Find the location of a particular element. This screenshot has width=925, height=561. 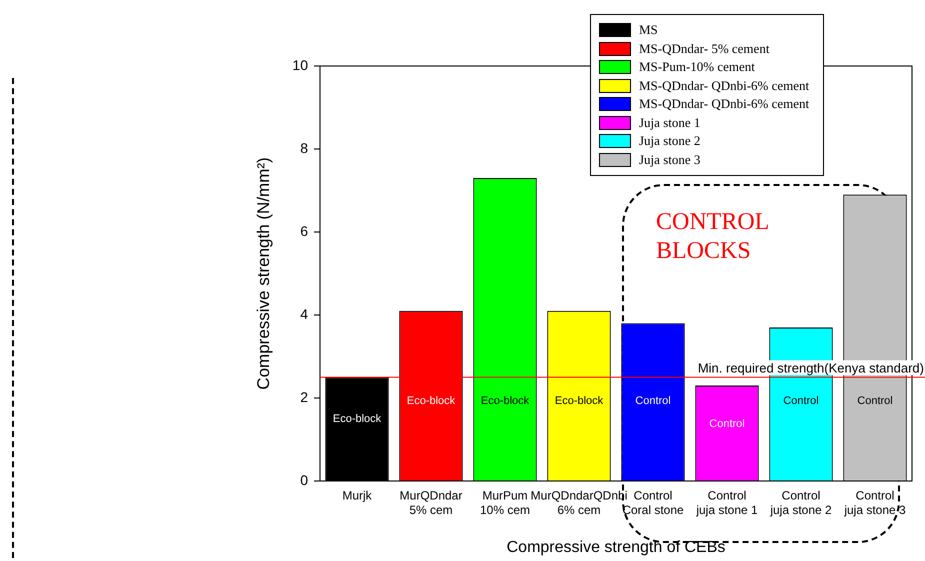

y-axis-title: Compressive strength (N/mm²) is located at coordinates (263, 273).